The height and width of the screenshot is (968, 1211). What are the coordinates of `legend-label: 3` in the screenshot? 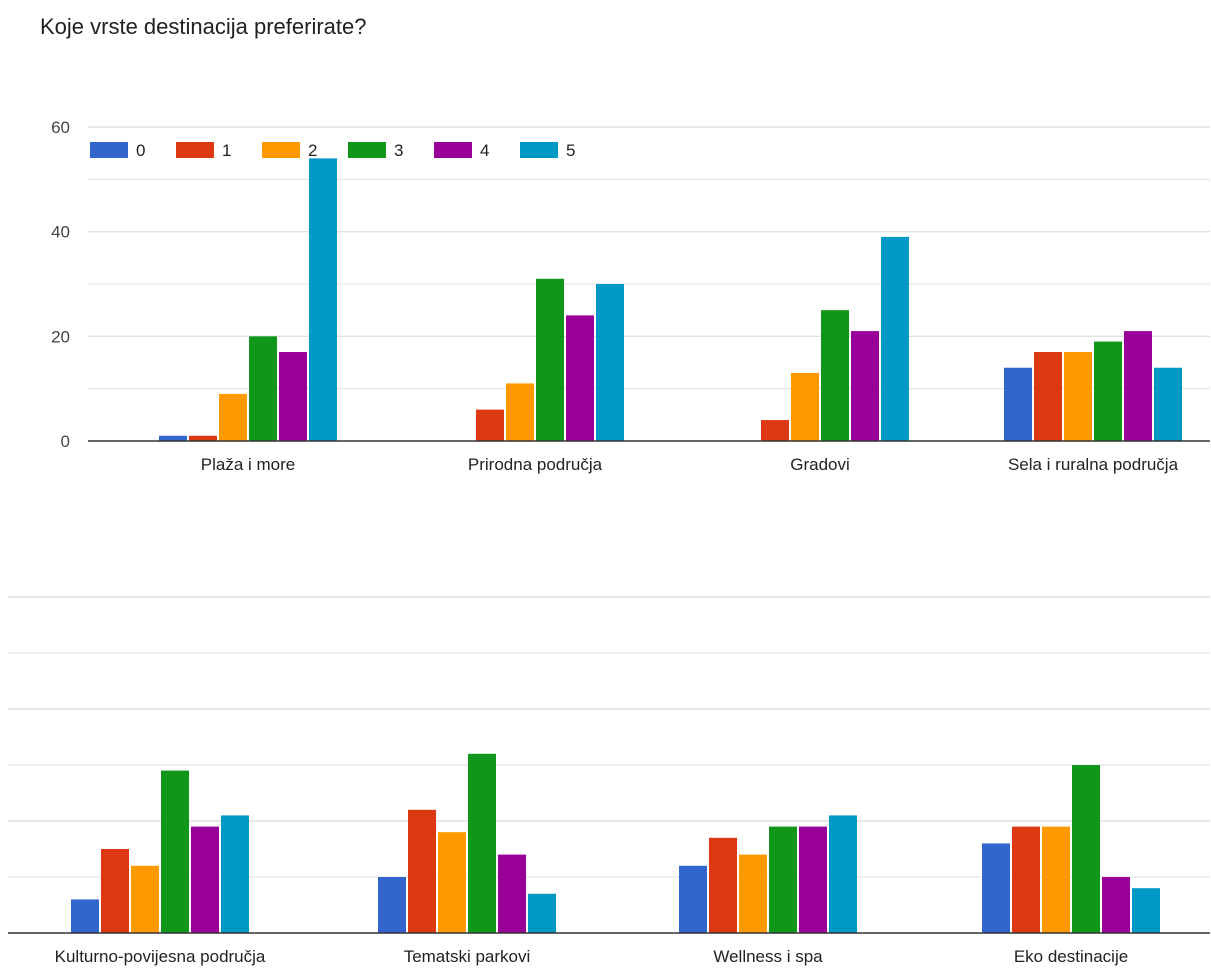 It's located at (398, 150).